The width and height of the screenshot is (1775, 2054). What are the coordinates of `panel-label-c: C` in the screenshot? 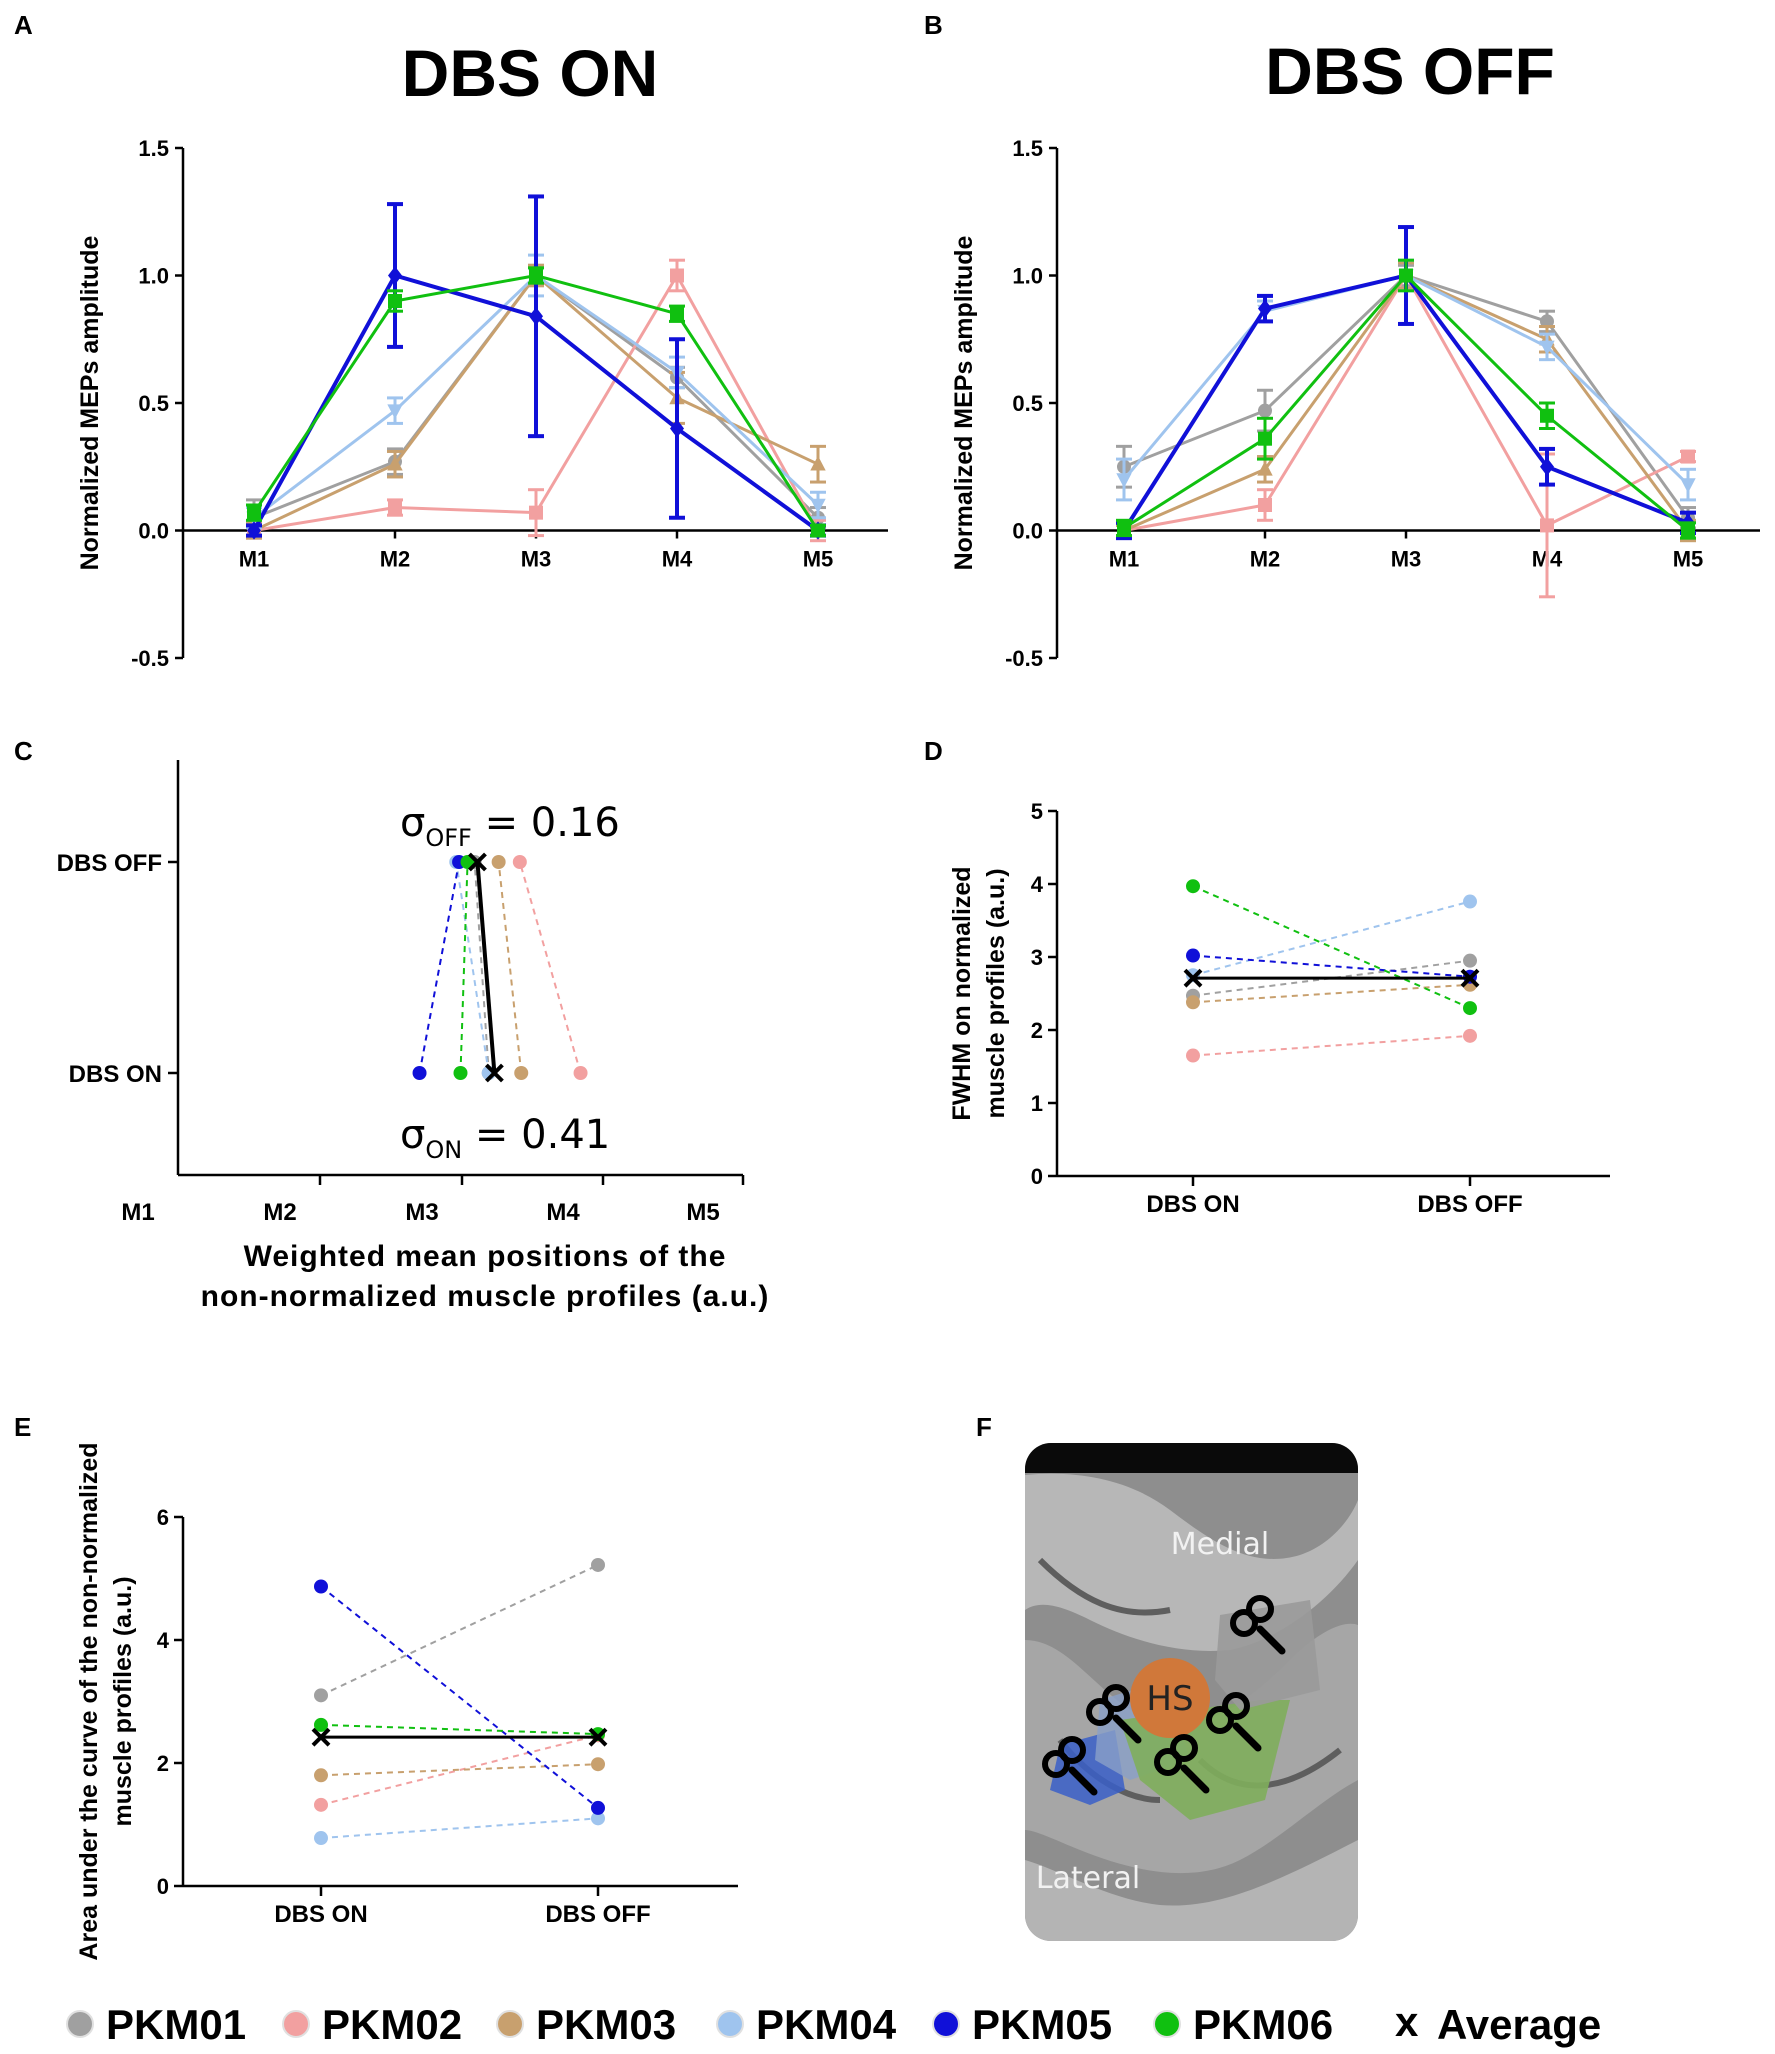 It's located at (23, 751).